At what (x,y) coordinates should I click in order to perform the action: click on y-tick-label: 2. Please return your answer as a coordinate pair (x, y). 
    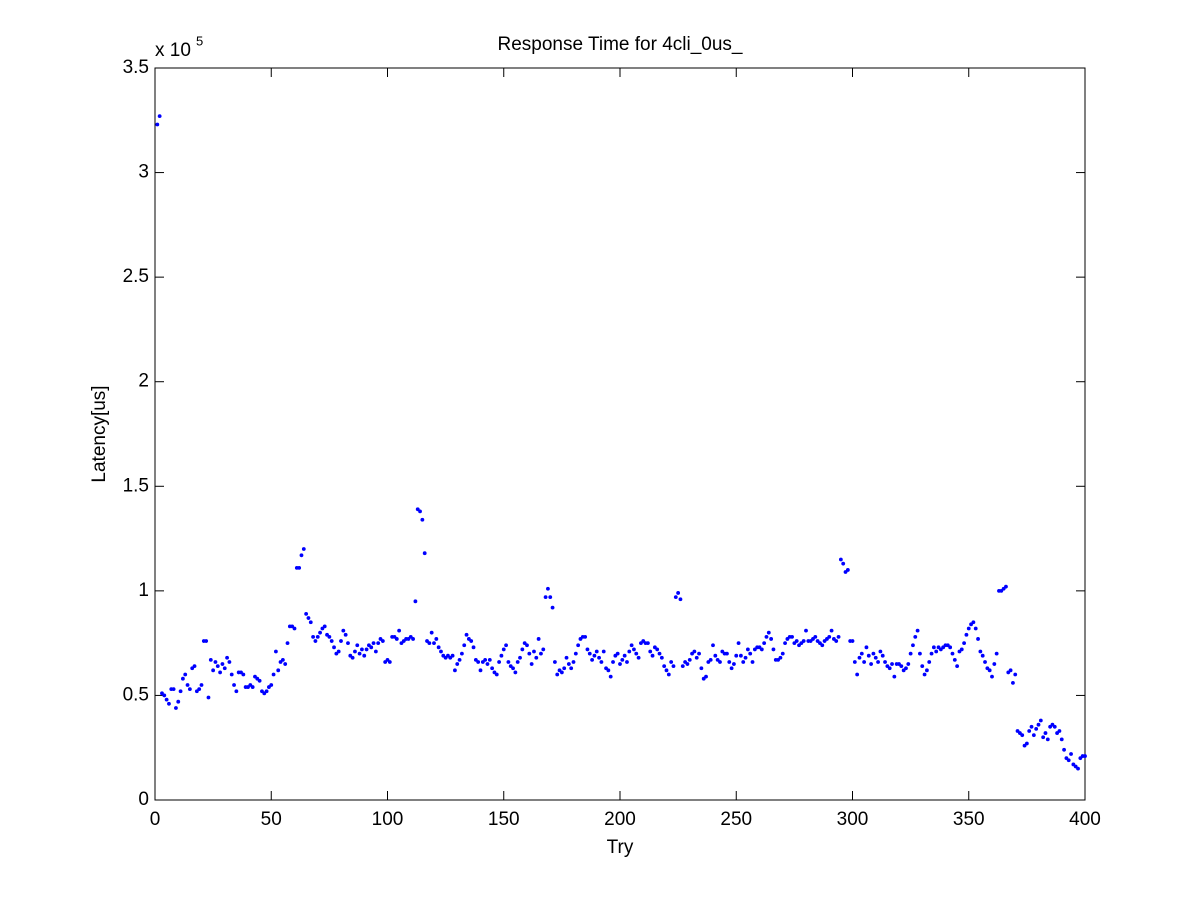
    Looking at the image, I should click on (143, 381).